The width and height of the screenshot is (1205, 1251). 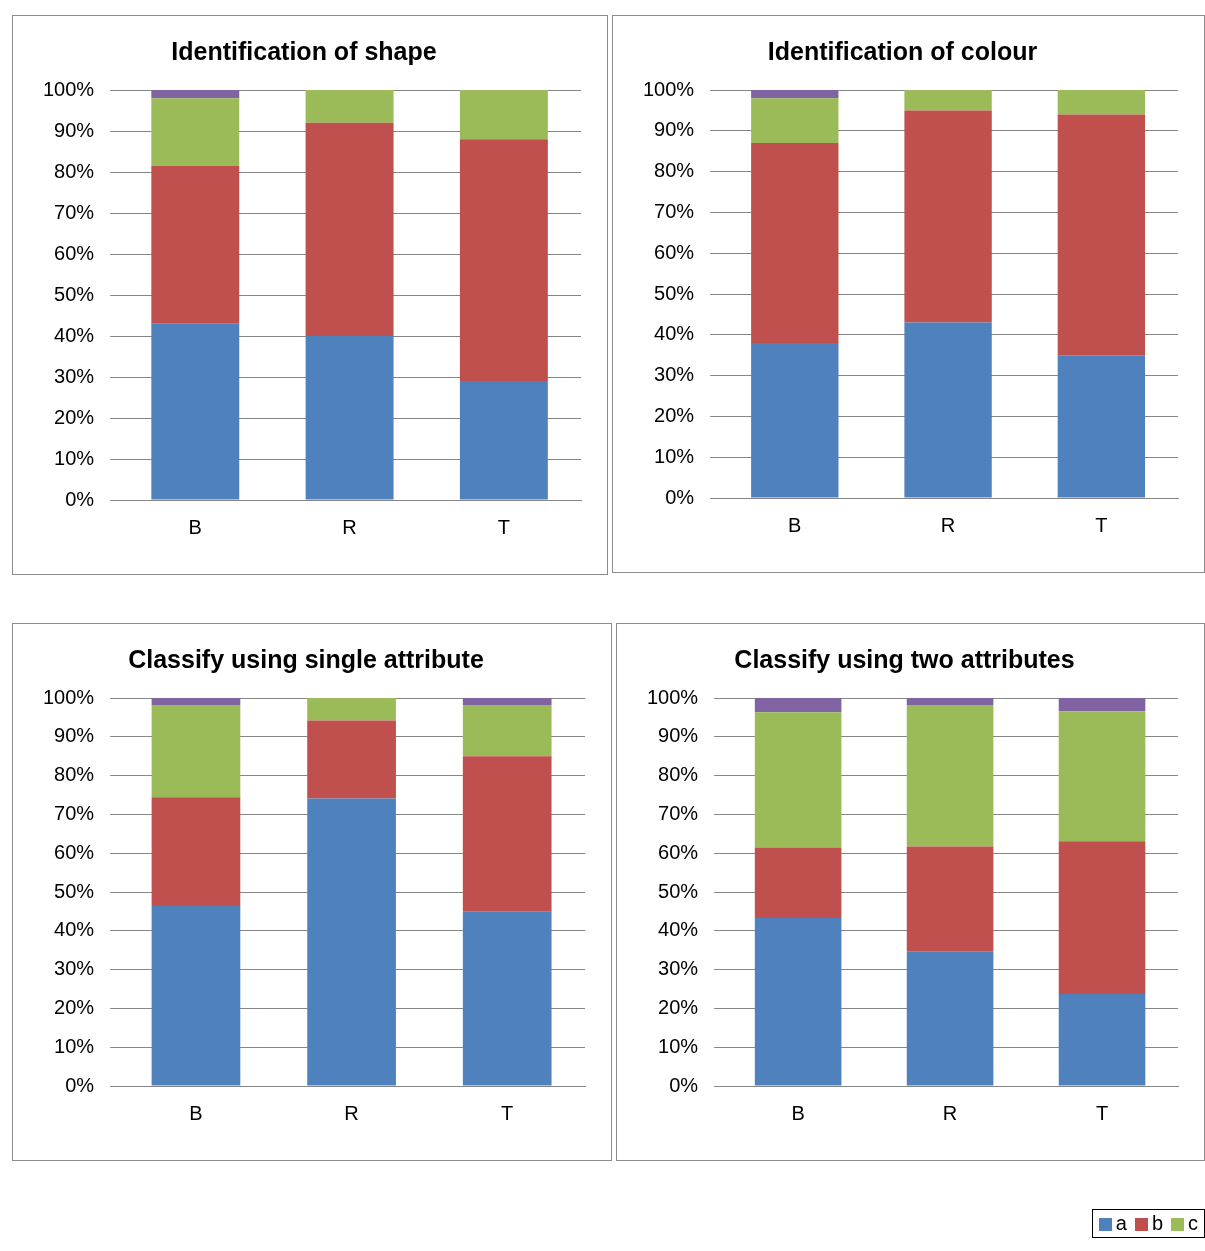 I want to click on legend-label: c, so click(x=1192, y=1223).